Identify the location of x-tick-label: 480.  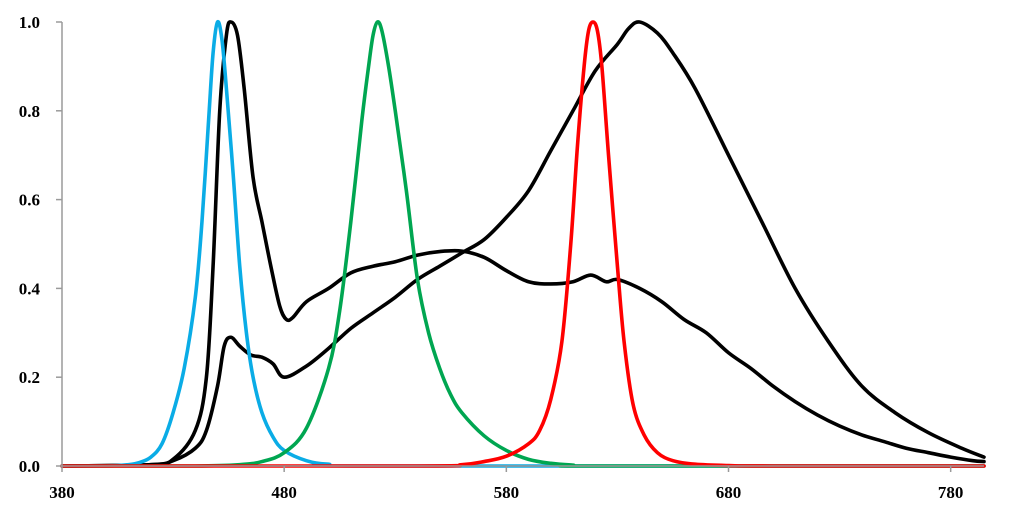
(284, 492).